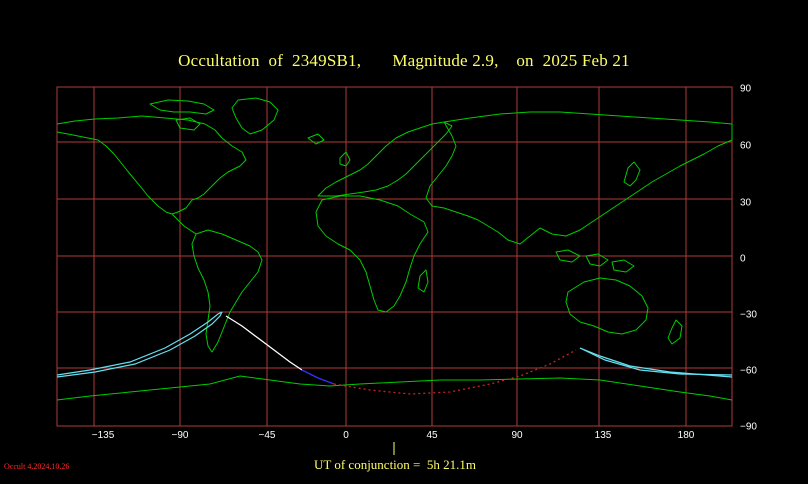 Image resolution: width=808 pixels, height=484 pixels. What do you see at coordinates (151, 165) in the screenshot?
I see `north-america-coast` at bounding box center [151, 165].